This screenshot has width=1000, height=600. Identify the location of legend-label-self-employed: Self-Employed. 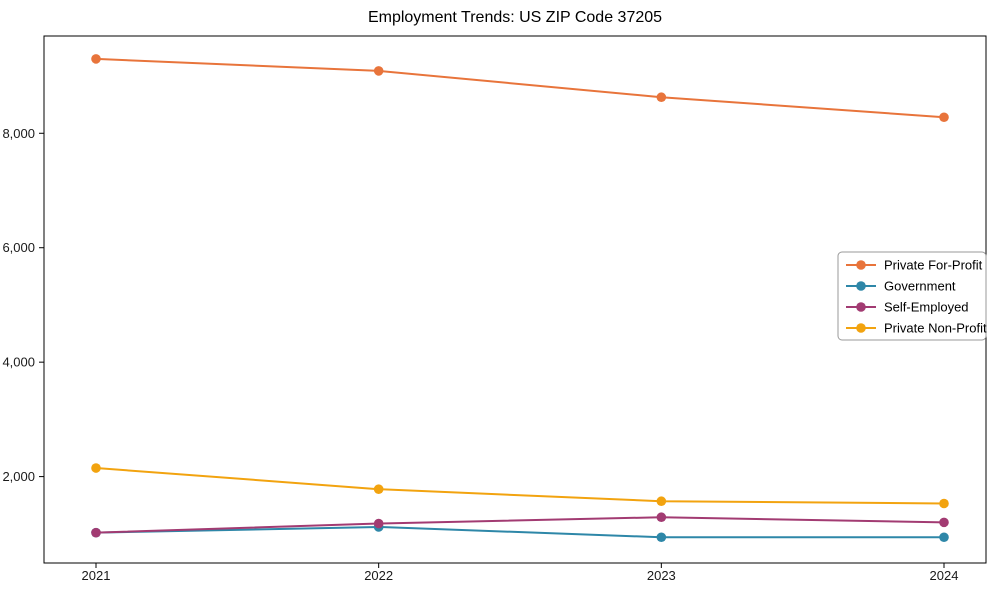
(926, 307).